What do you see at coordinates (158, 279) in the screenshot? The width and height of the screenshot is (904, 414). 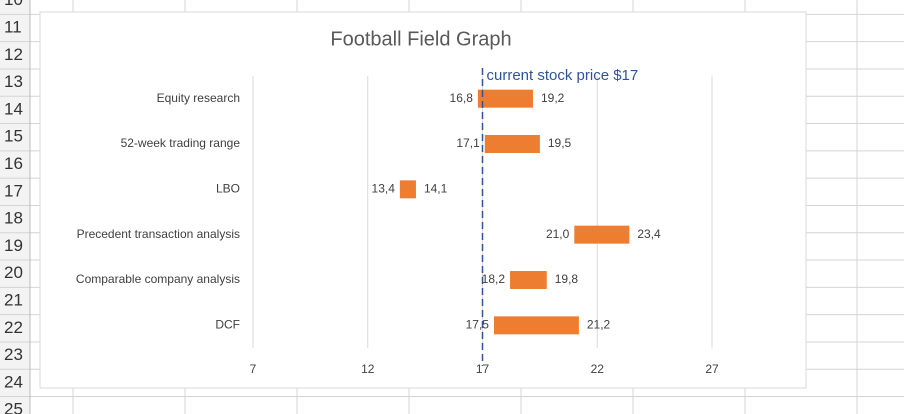 I see `y-tick-label: Comparable company analysis` at bounding box center [158, 279].